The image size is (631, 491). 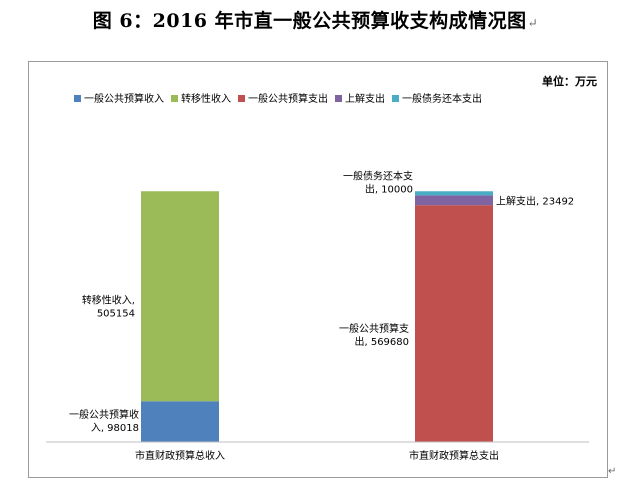 I want to click on data-label: 入, 98018, so click(x=115, y=428).